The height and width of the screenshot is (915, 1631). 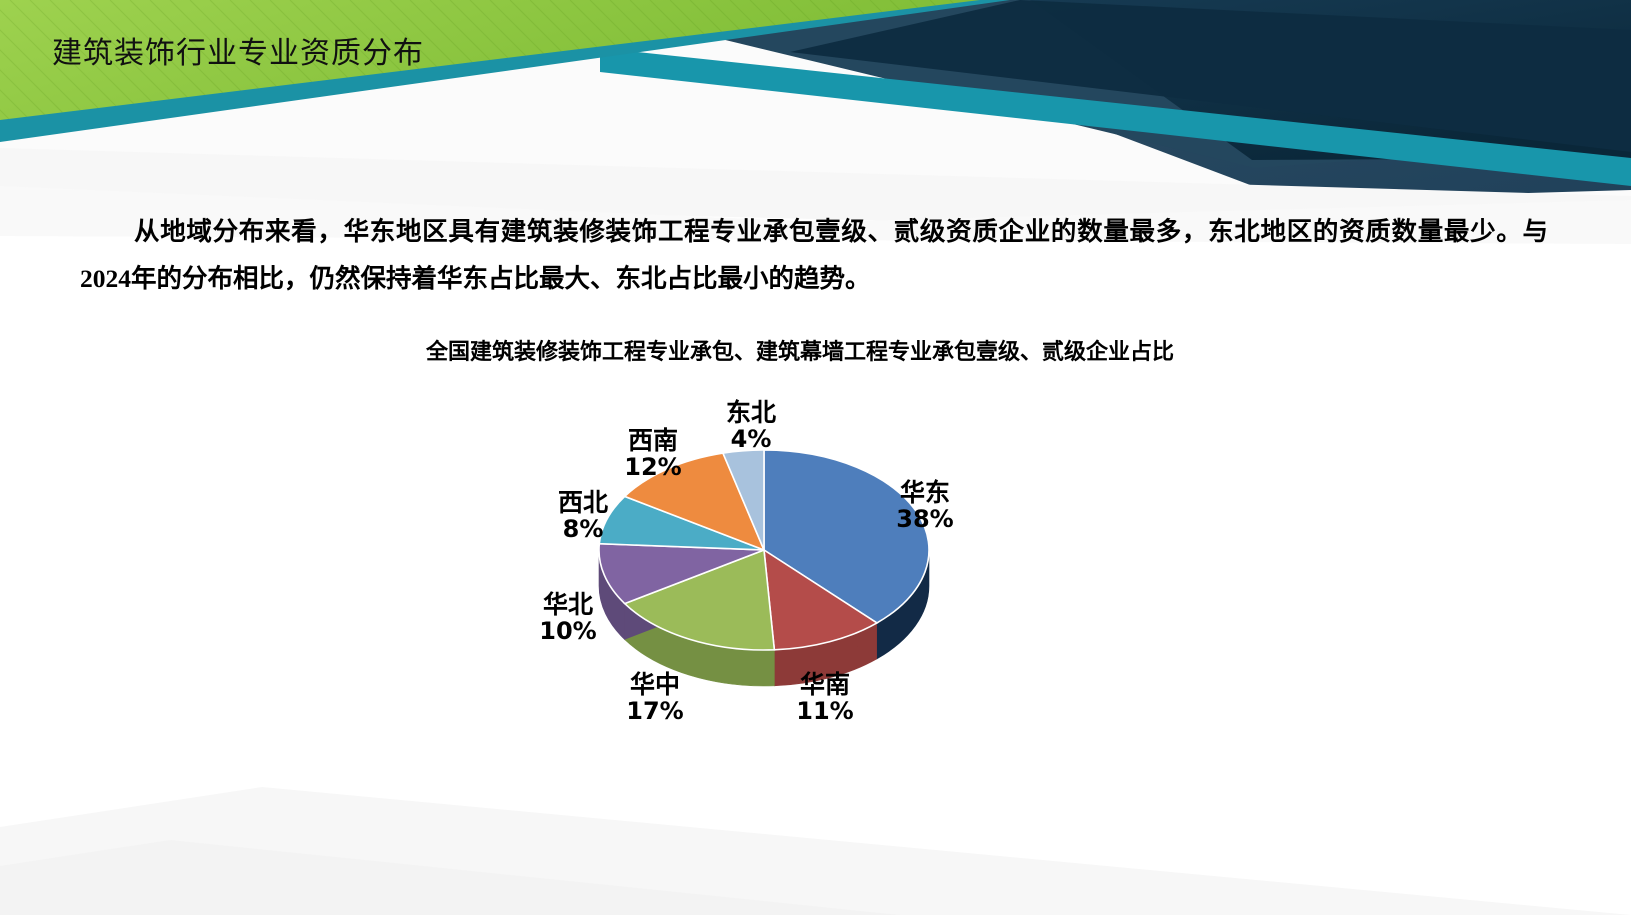 I want to click on navy-light-shape, so click(x=1195, y=100).